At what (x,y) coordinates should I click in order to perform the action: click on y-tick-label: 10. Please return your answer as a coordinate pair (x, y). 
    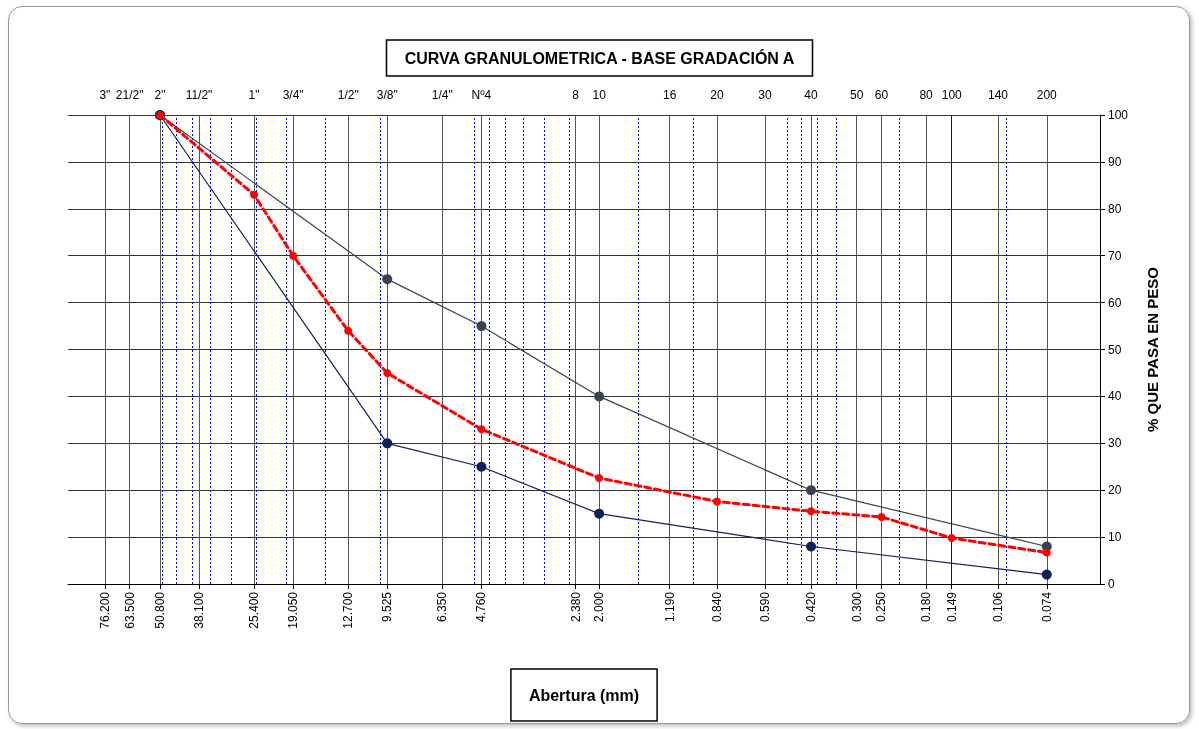
    Looking at the image, I should click on (1115, 537).